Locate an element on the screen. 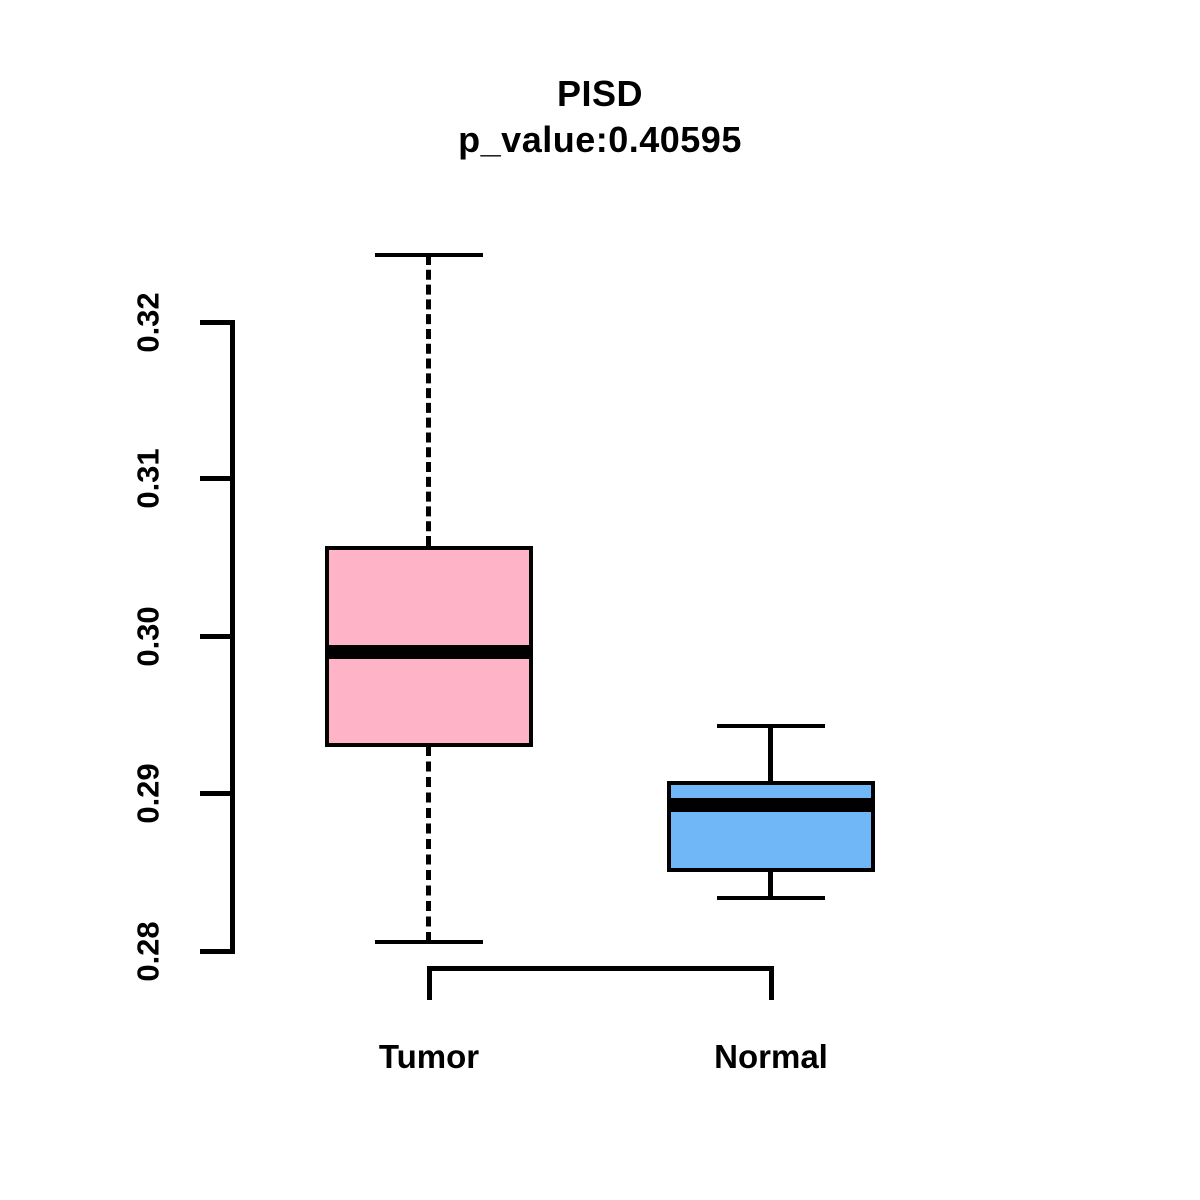 The width and height of the screenshot is (1200, 1200). normal-lower-whisker-cap is located at coordinates (771, 898).